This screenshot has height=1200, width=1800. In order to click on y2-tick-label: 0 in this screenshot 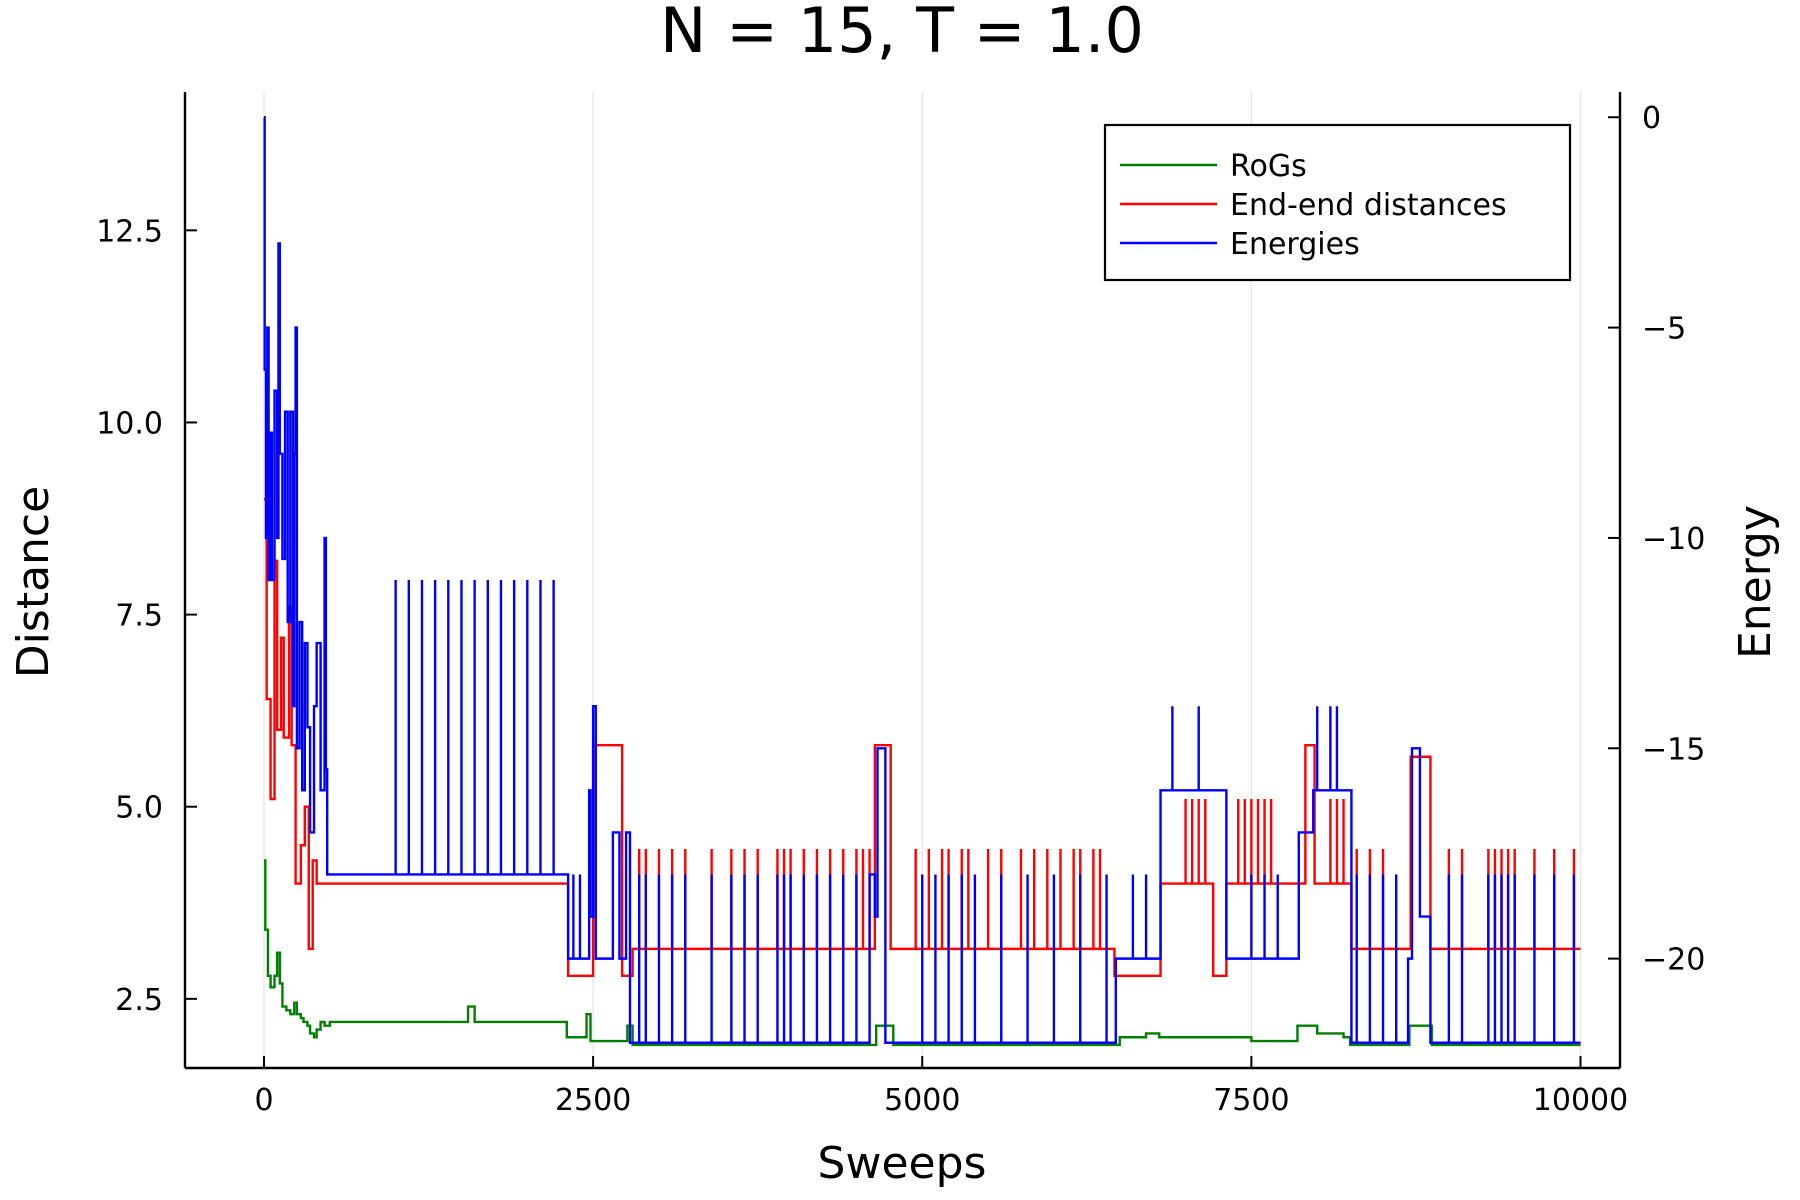, I will do `click(1651, 118)`.